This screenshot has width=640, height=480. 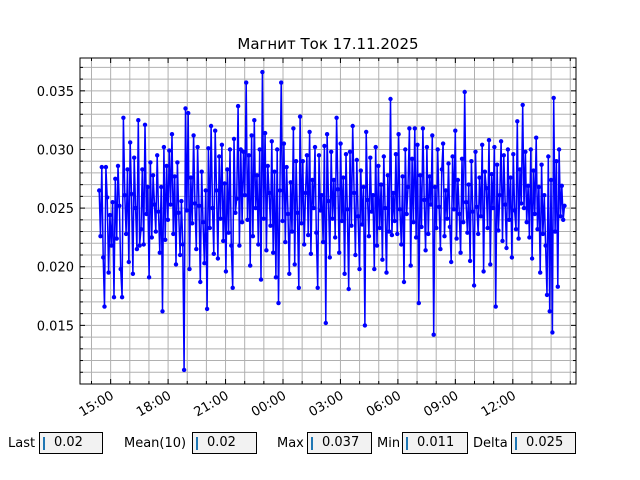 I want to click on stat-last-value: 0.02, so click(x=68, y=442).